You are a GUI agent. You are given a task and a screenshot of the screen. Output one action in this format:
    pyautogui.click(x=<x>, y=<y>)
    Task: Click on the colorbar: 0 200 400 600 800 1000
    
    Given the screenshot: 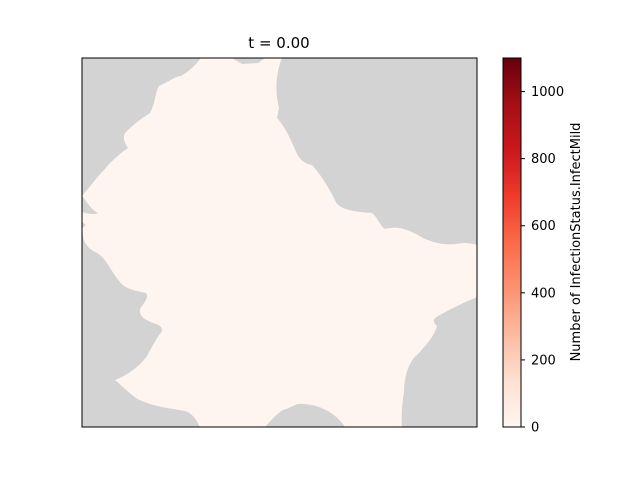 What is the action you would take?
    pyautogui.click(x=533, y=246)
    